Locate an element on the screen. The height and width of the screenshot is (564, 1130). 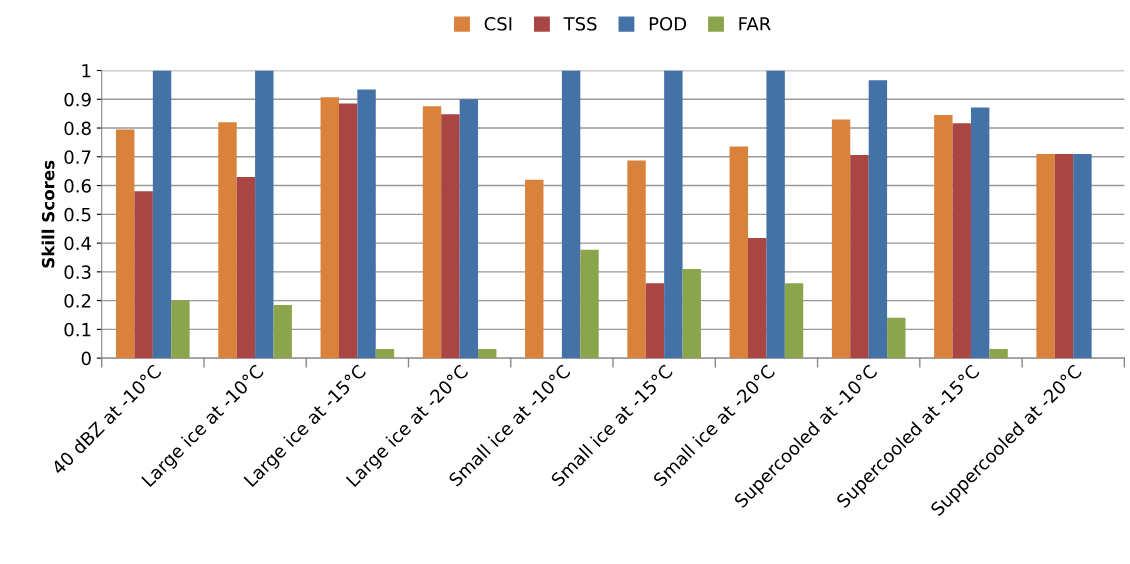
y-tick-label: 0.4 is located at coordinates (77, 243).